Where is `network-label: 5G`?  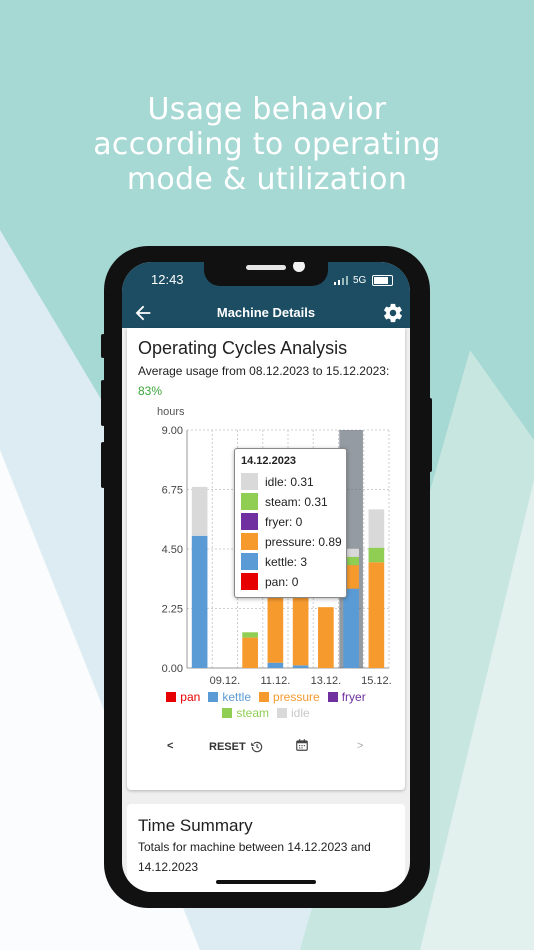
network-label: 5G is located at coordinates (360, 280).